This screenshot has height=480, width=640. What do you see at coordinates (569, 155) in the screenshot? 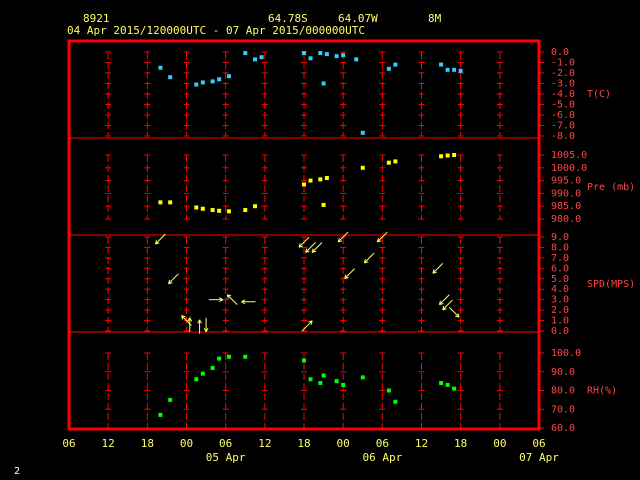
I see `y-tick-label: 1005.0` at bounding box center [569, 155].